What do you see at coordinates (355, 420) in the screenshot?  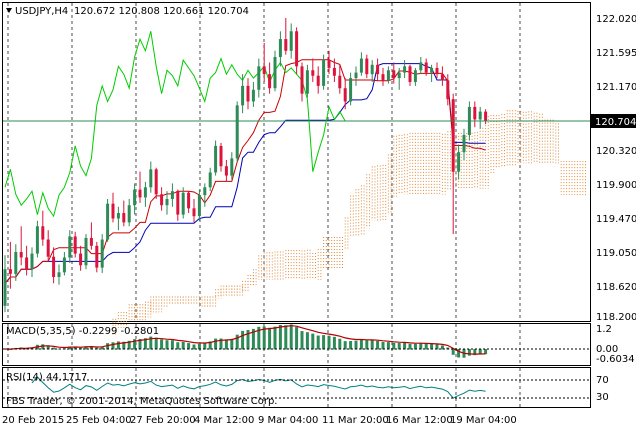 I see `time-tick: 11 Mar 20:00` at bounding box center [355, 420].